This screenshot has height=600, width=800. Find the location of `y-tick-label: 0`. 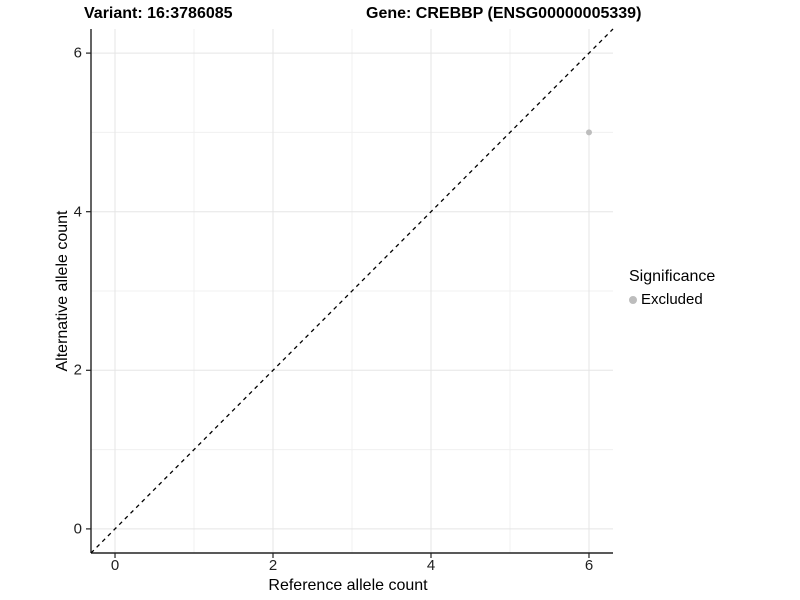

y-tick-label: 0 is located at coordinates (77, 529).